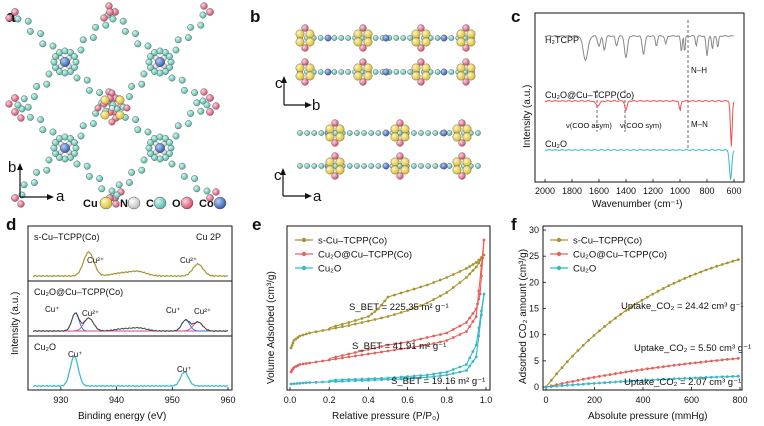  I want to click on panel-a-legend: Cu N C O Co, so click(155, 203).